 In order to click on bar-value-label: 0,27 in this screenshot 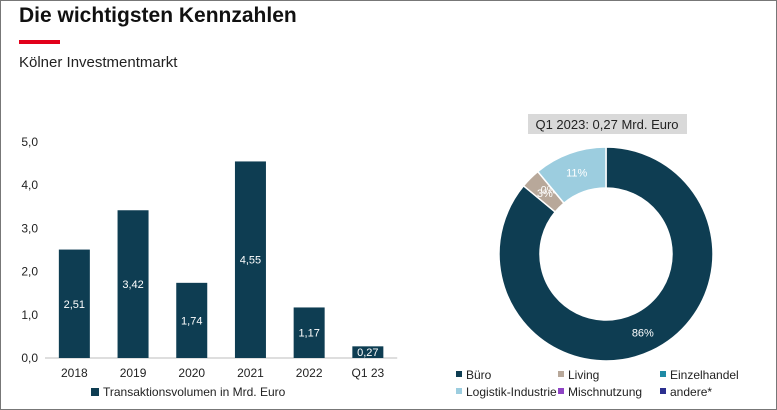, I will do `click(367, 353)`.